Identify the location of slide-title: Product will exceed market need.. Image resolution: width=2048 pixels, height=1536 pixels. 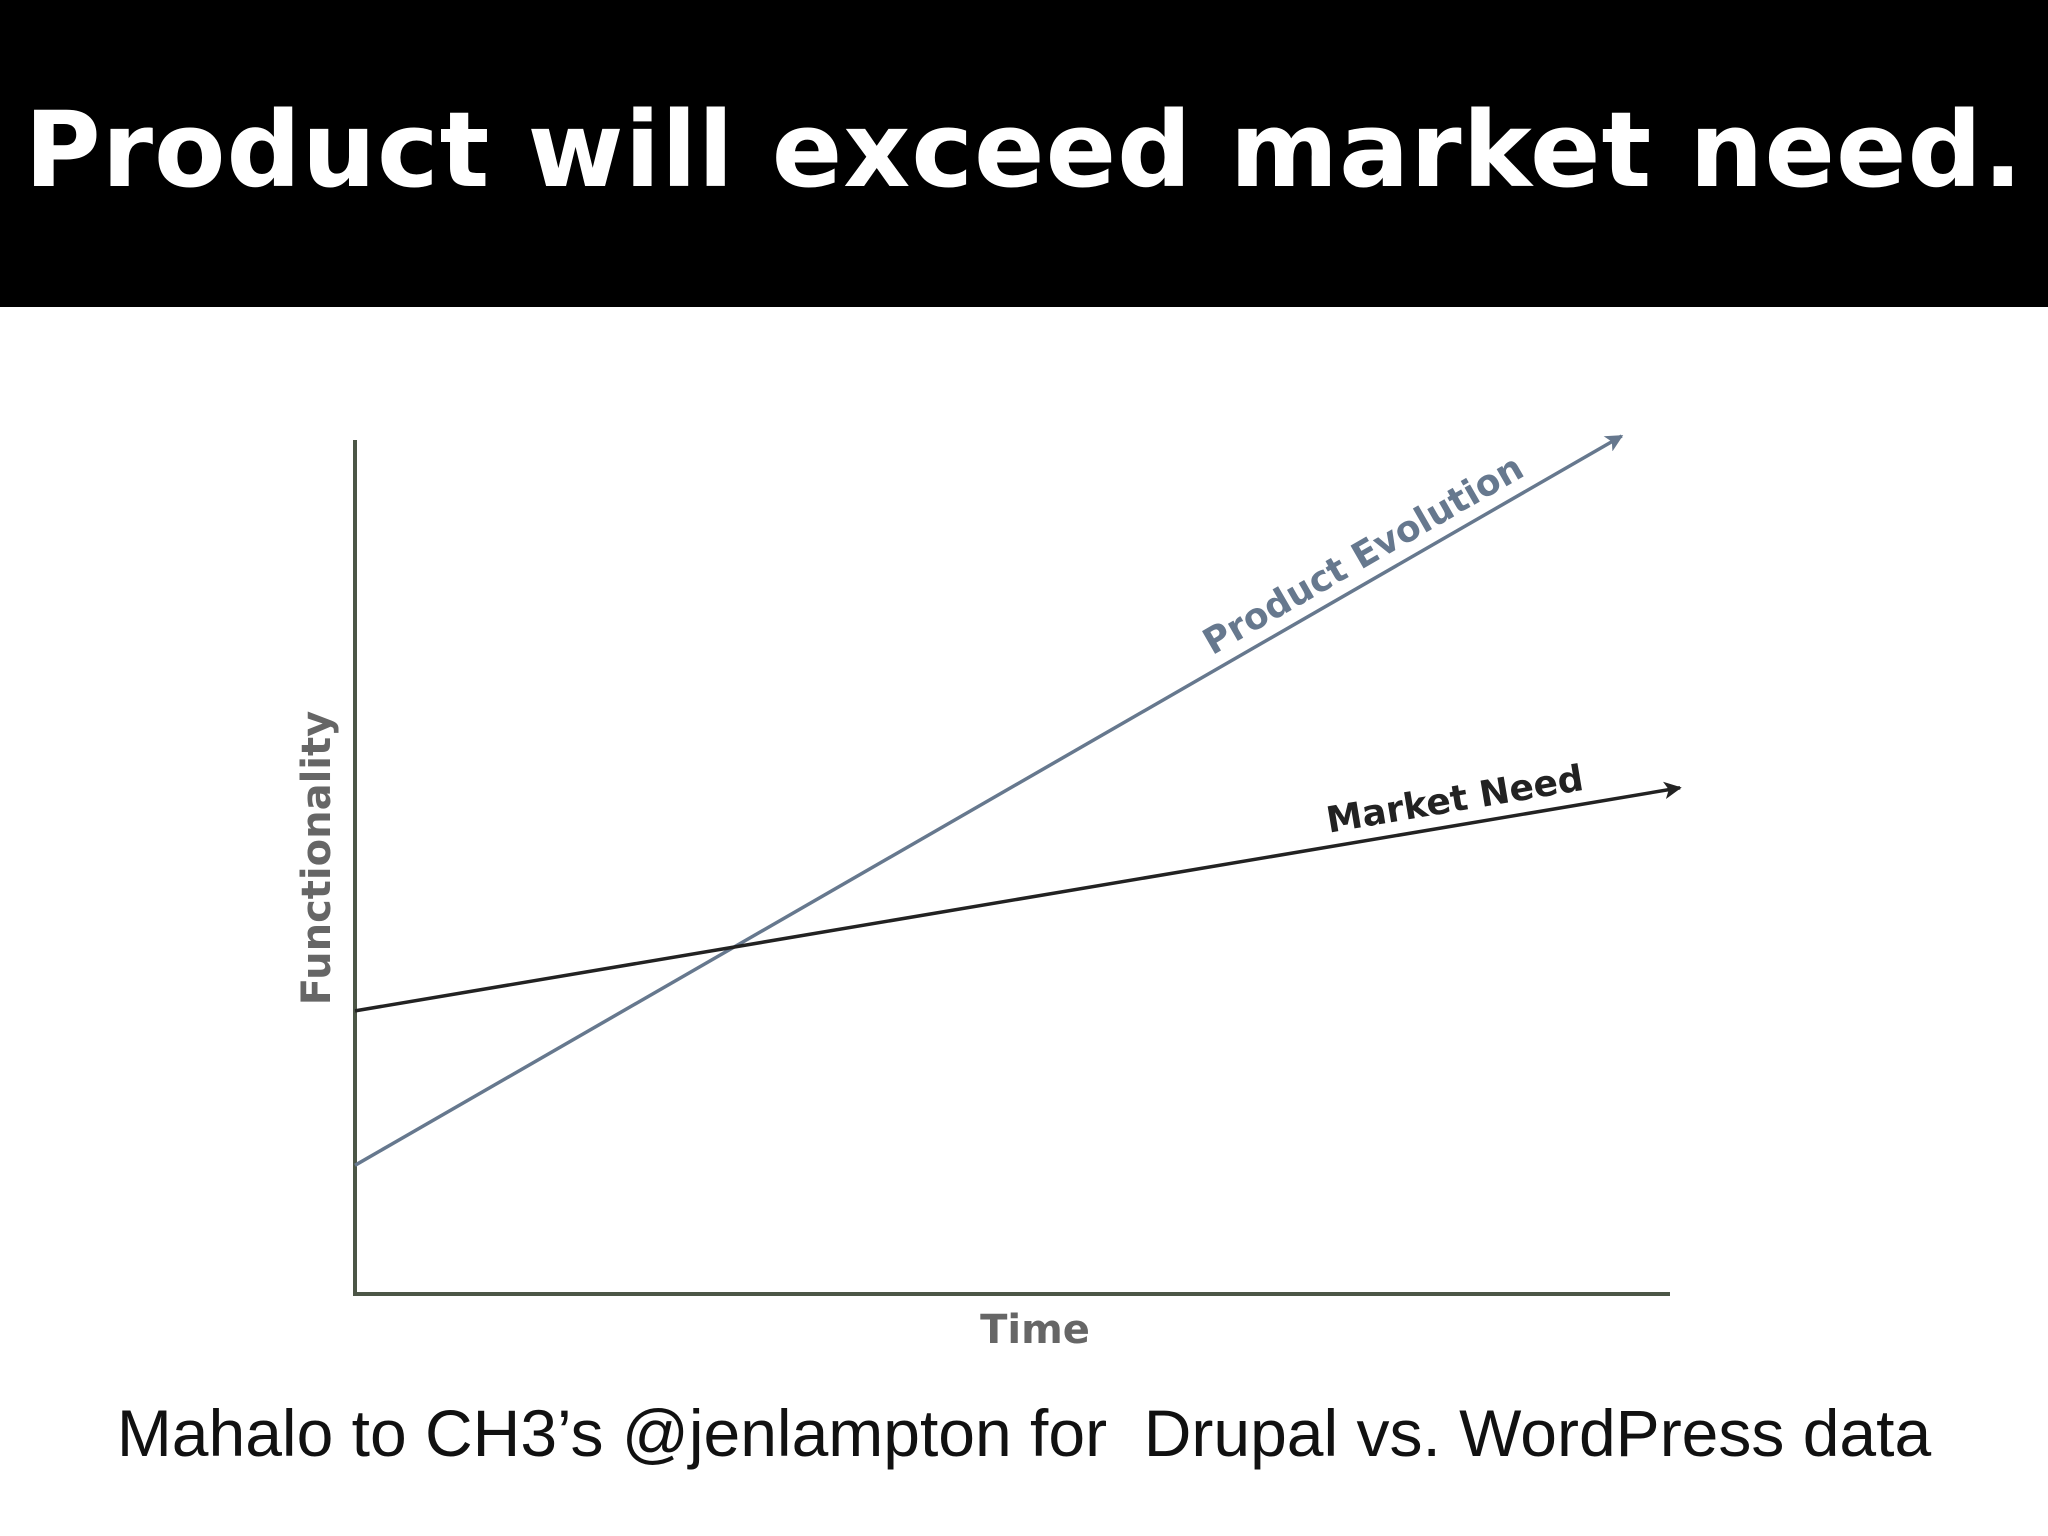
(1024, 149).